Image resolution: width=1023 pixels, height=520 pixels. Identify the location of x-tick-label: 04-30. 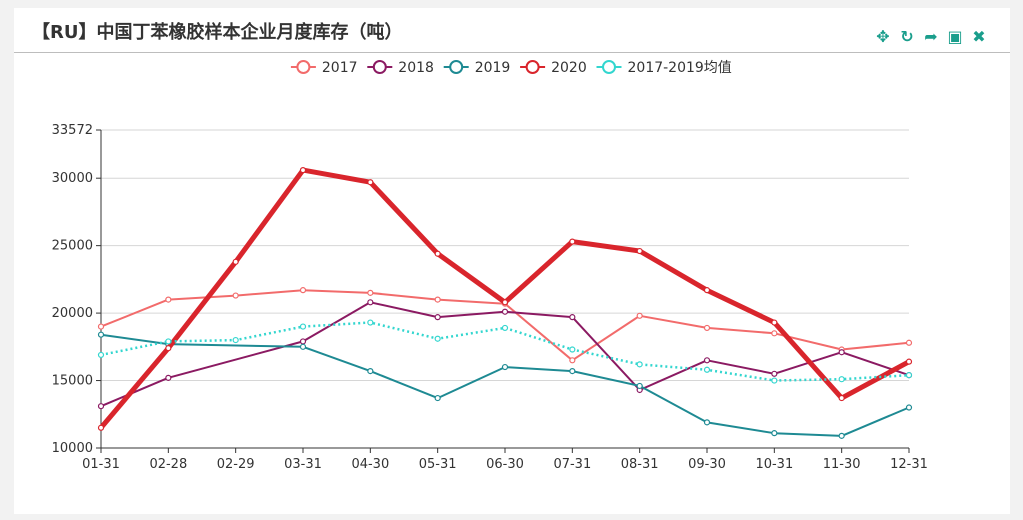
(370, 464).